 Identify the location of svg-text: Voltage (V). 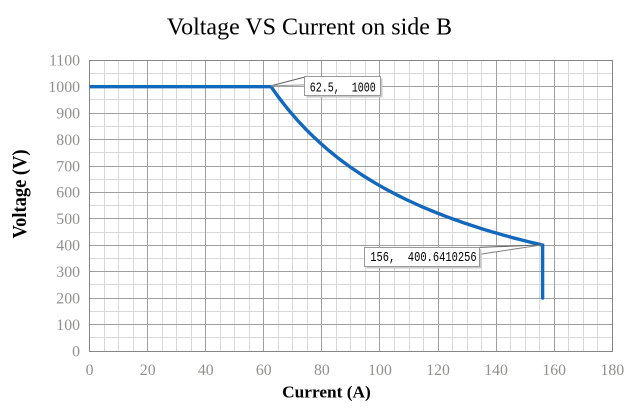
(20, 194).